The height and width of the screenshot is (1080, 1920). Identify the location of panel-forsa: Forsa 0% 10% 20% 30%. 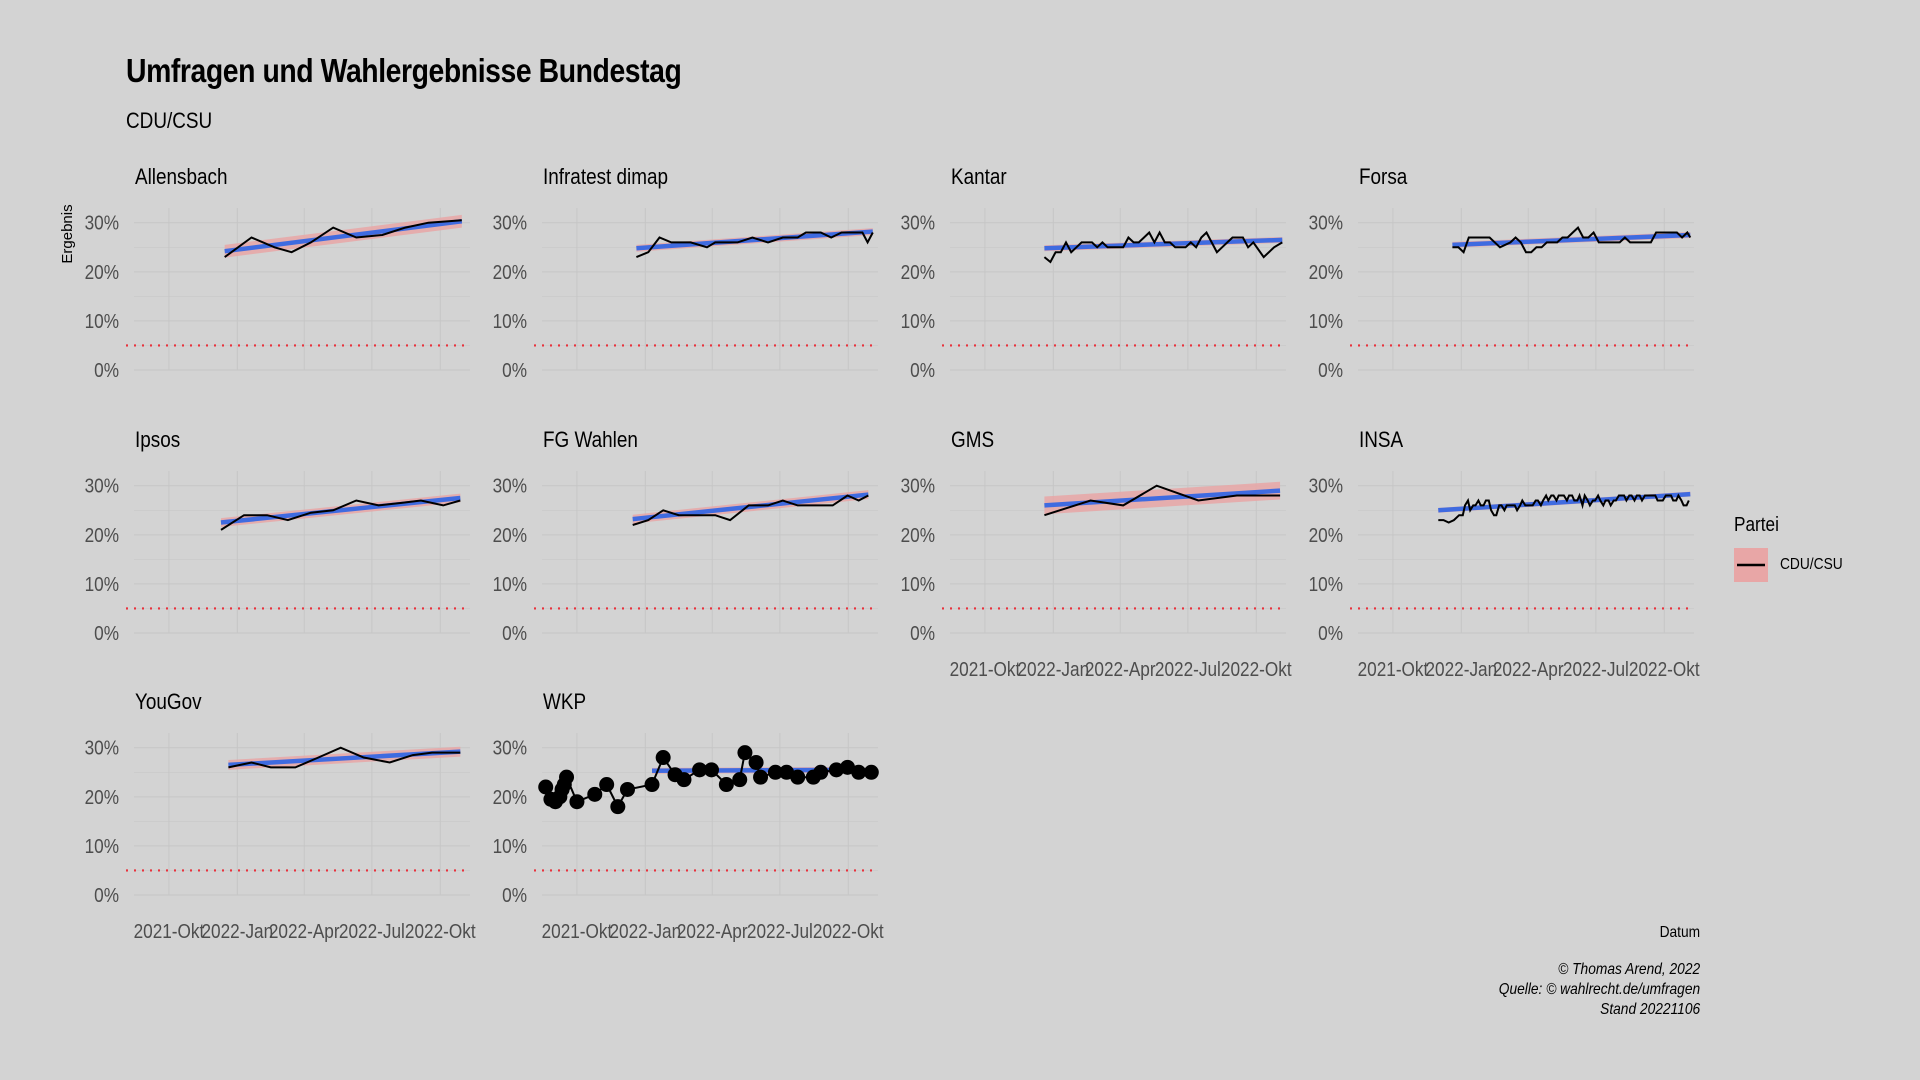
(1501, 273).